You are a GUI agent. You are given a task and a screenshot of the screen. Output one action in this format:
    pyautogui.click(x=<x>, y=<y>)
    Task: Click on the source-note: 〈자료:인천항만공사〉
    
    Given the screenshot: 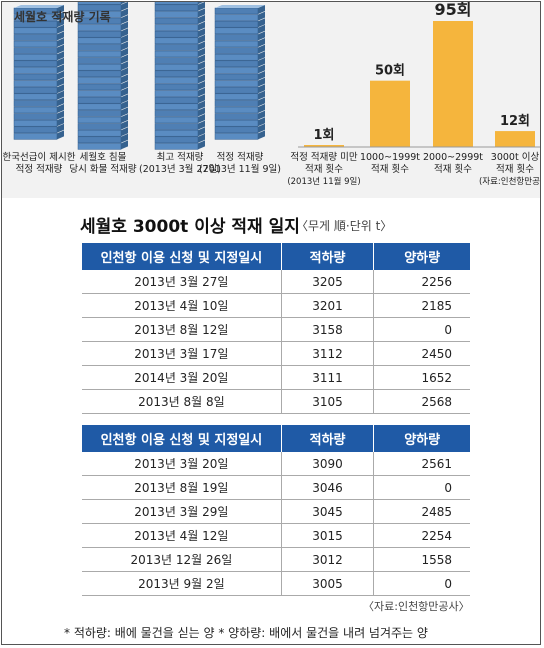 What is the action you would take?
    pyautogui.click(x=416, y=606)
    